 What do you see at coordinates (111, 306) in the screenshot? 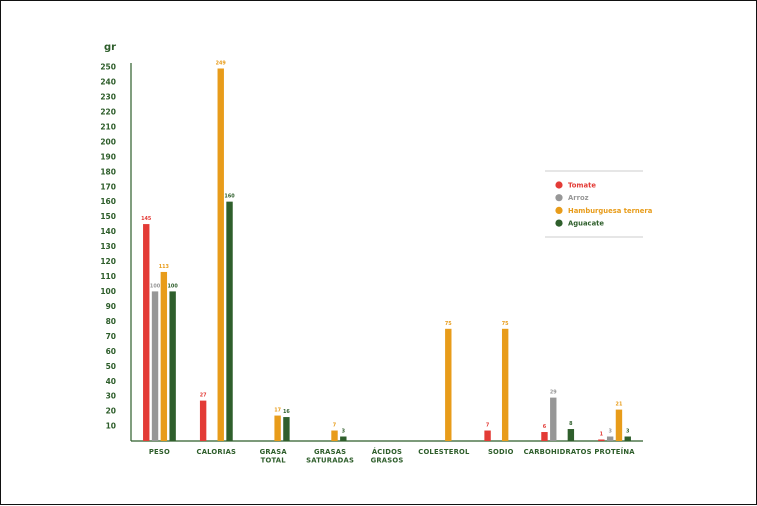
I see `y-tick-label: 90` at bounding box center [111, 306].